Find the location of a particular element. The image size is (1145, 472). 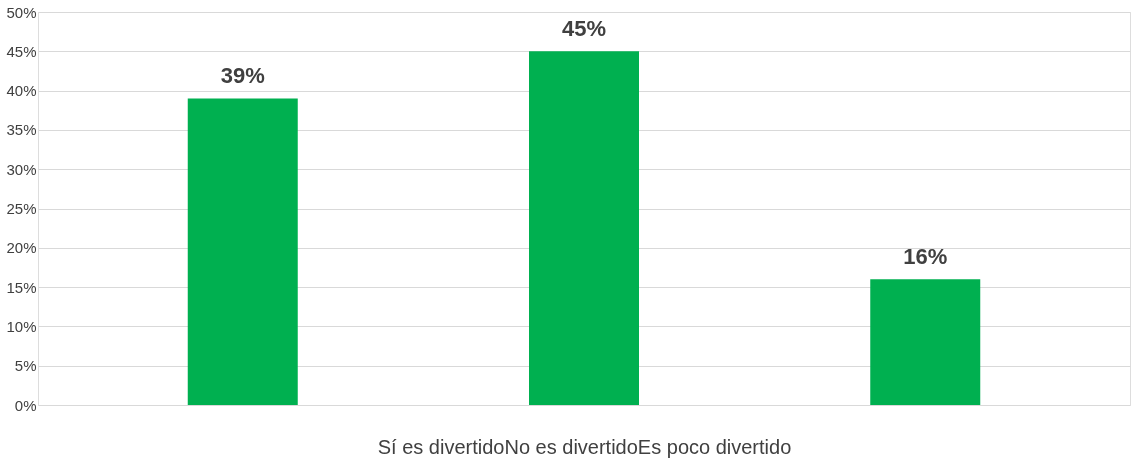

y-tick-label: 25% is located at coordinates (21, 208).